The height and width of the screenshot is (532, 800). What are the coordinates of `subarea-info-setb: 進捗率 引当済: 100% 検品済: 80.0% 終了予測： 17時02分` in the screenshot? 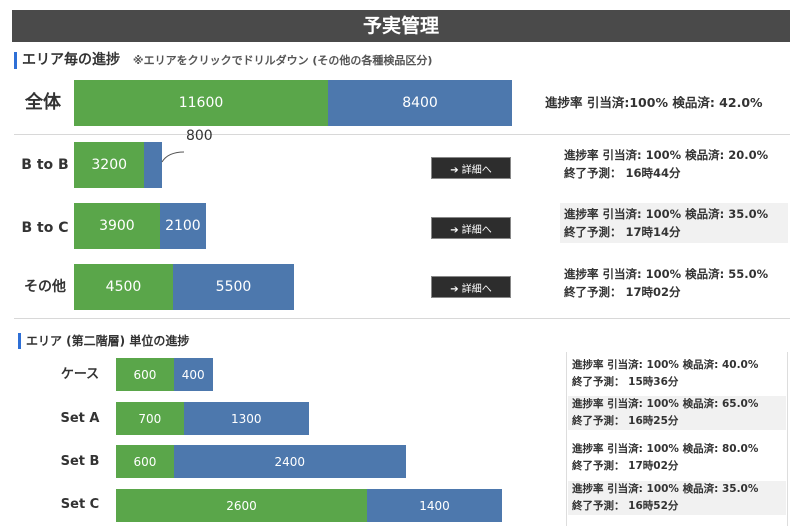 It's located at (665, 458).